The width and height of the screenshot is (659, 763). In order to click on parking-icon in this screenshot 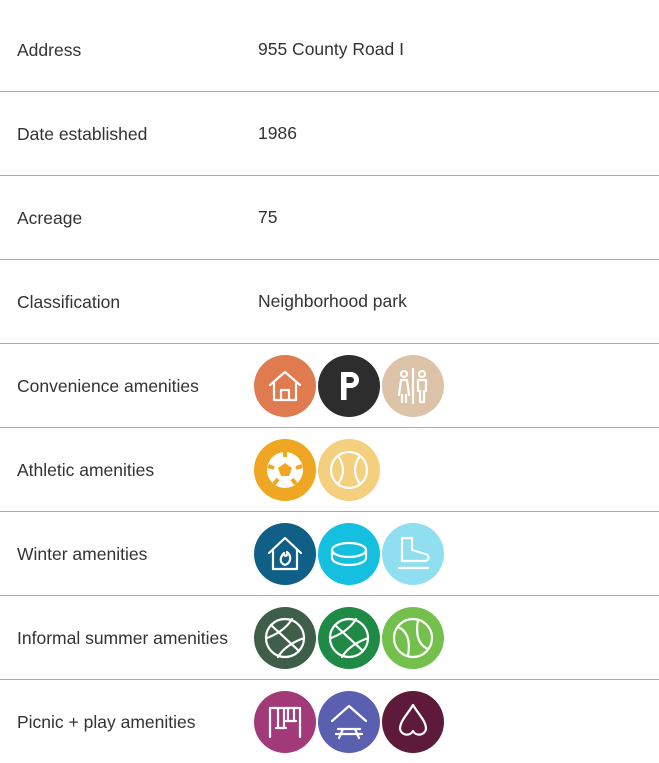, I will do `click(349, 385)`.